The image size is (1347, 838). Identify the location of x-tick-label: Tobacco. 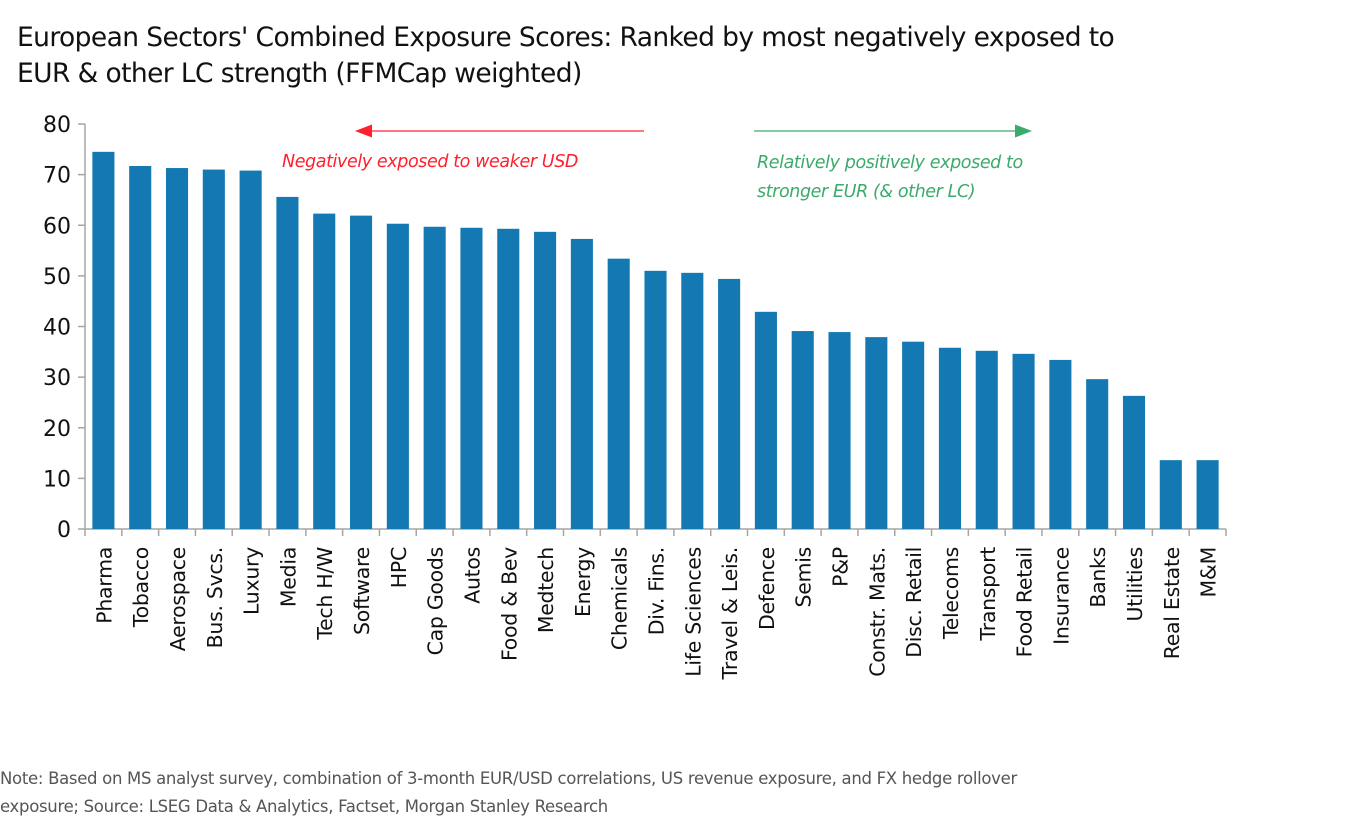
(141, 587).